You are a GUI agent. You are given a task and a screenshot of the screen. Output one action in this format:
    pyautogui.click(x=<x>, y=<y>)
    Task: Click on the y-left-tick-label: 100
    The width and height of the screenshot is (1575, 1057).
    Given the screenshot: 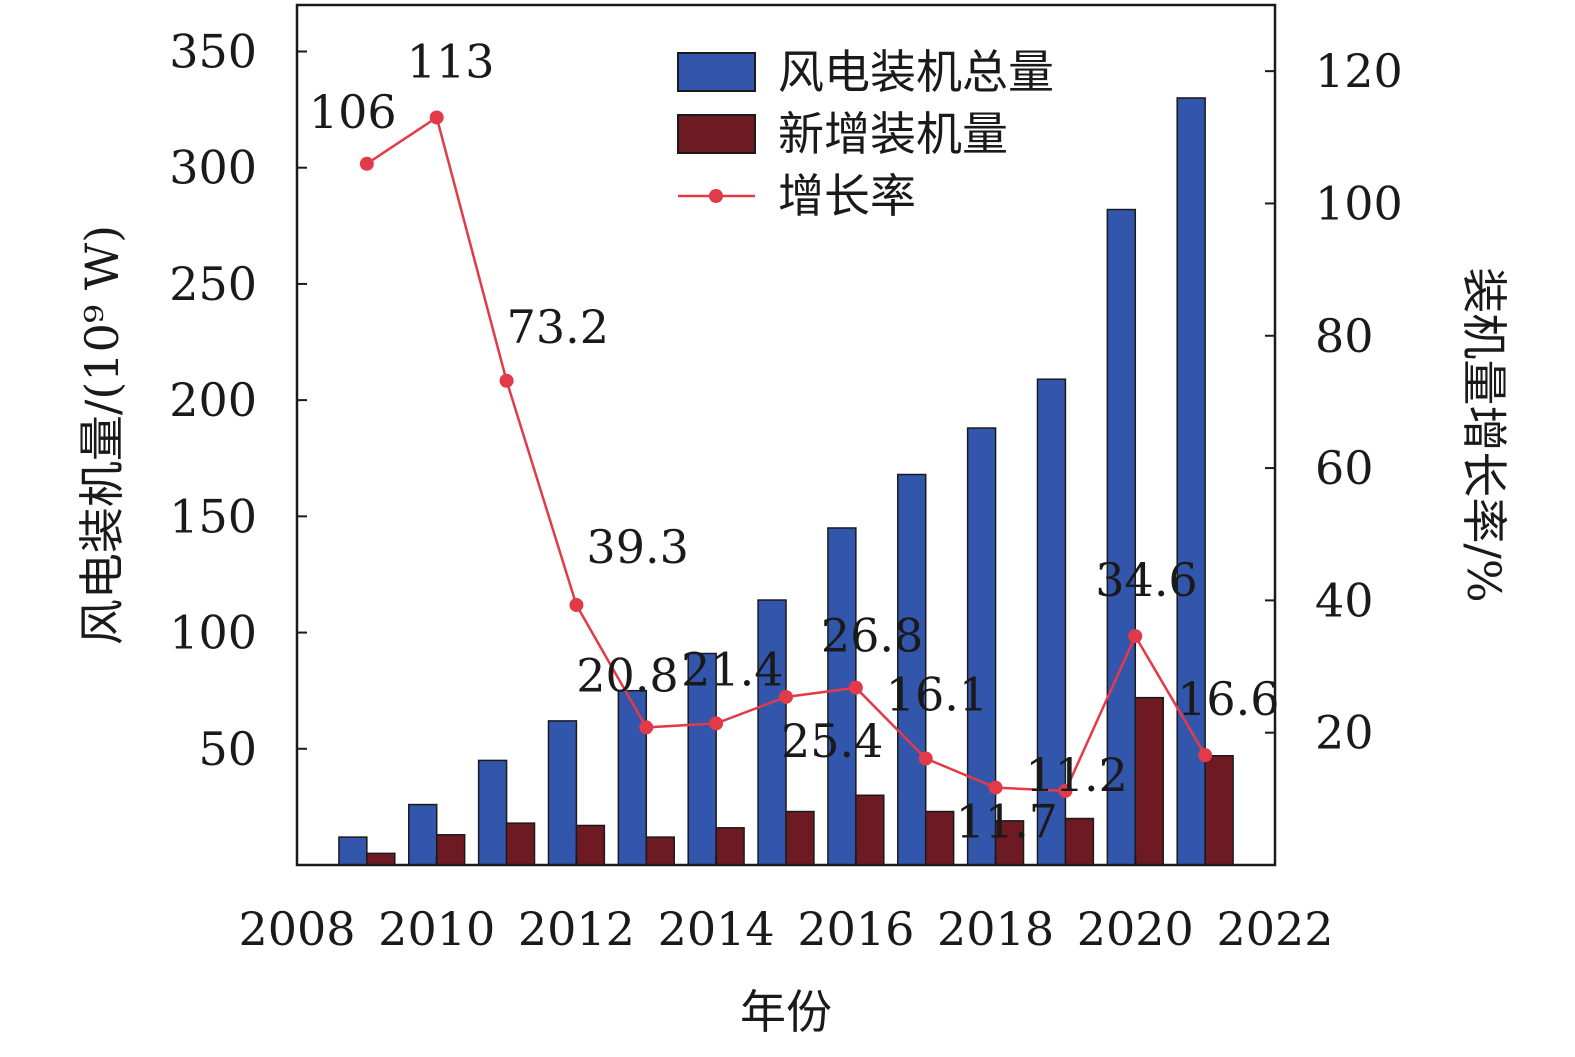 What is the action you would take?
    pyautogui.click(x=213, y=633)
    